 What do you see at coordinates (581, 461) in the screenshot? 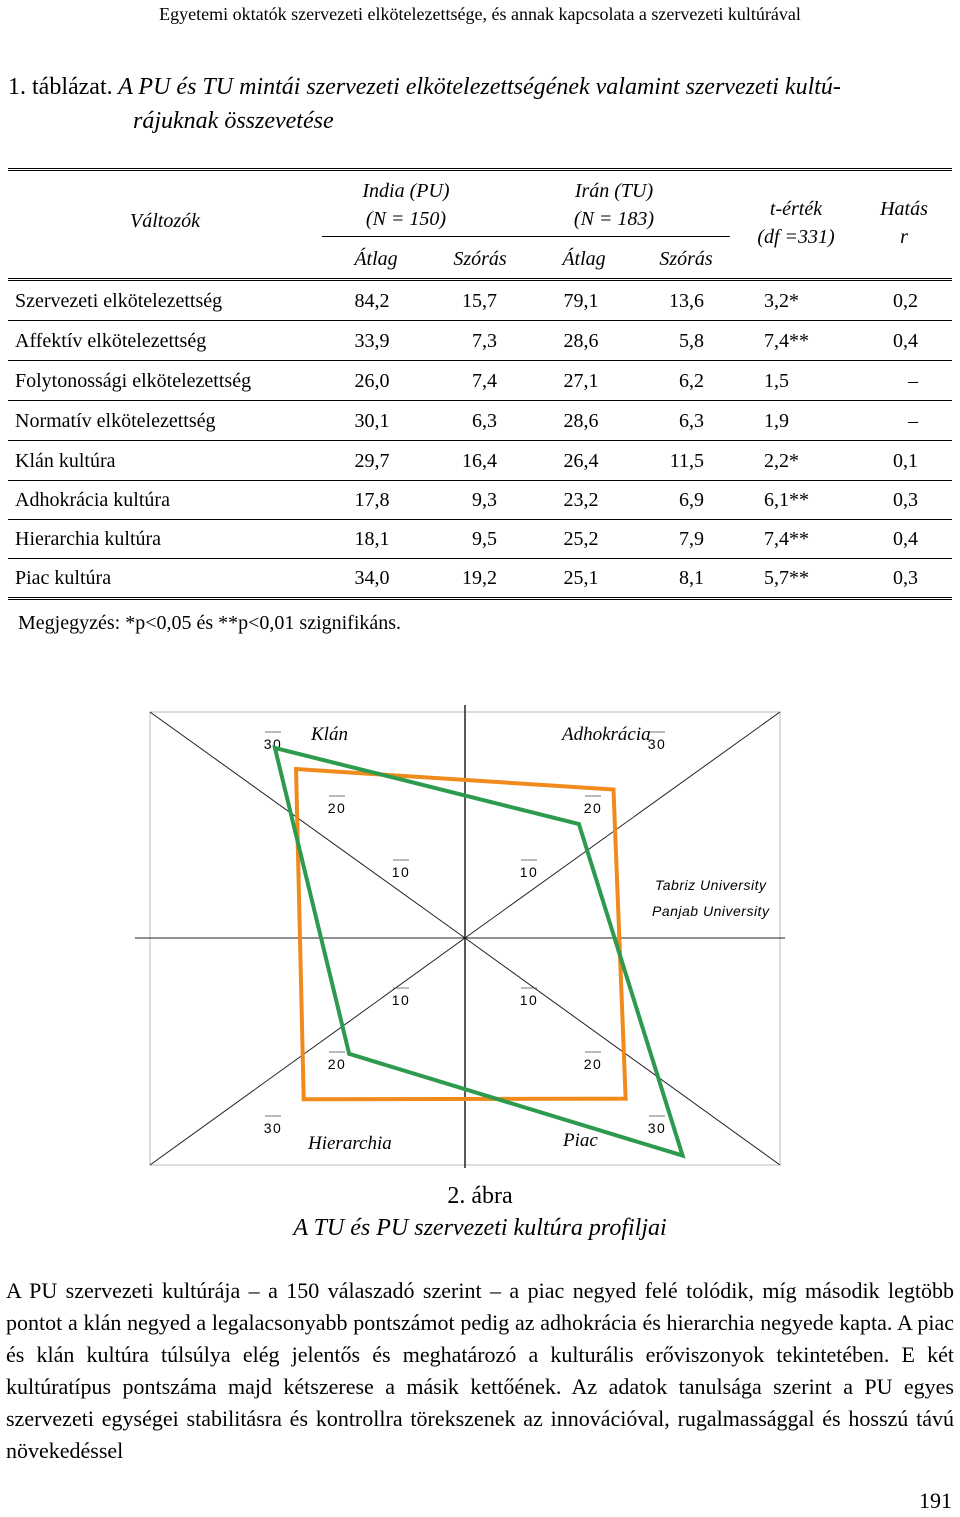
I see `tu-mean: 26,4` at bounding box center [581, 461].